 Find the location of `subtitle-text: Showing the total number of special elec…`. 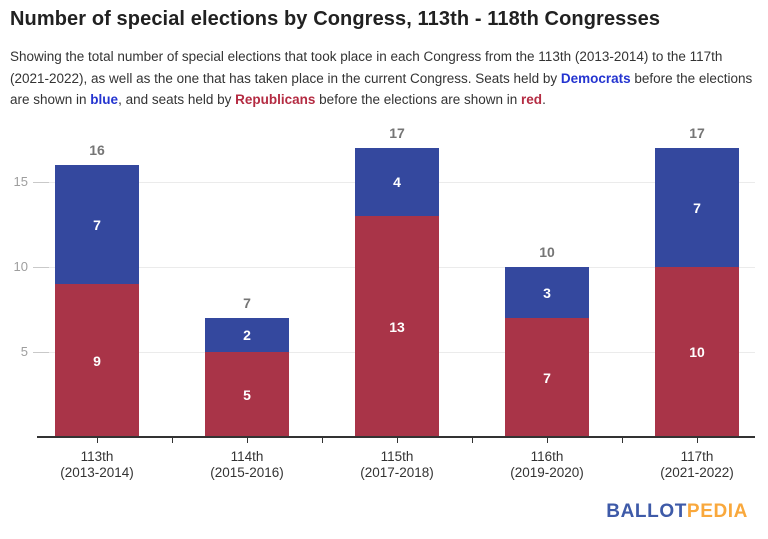

subtitle-text: Showing the total number of special elec… is located at coordinates (366, 67).